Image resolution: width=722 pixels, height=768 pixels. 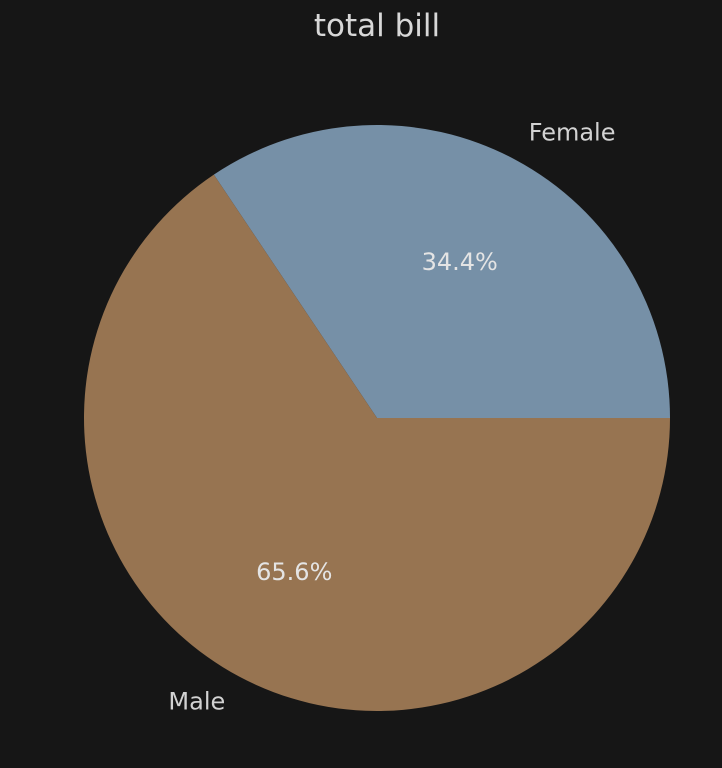 I want to click on slice-percent-female: 34.4%, so click(x=460, y=262).